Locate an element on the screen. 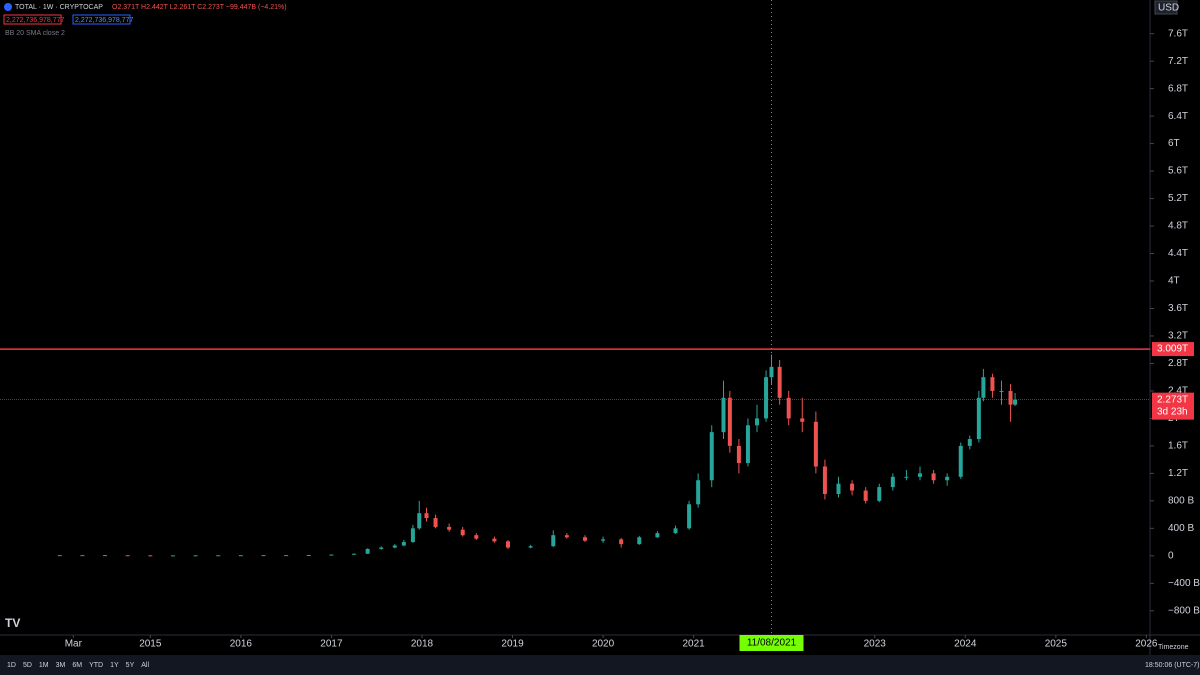 The image size is (1200, 675). y-tick-label: 6T is located at coordinates (1174, 143).